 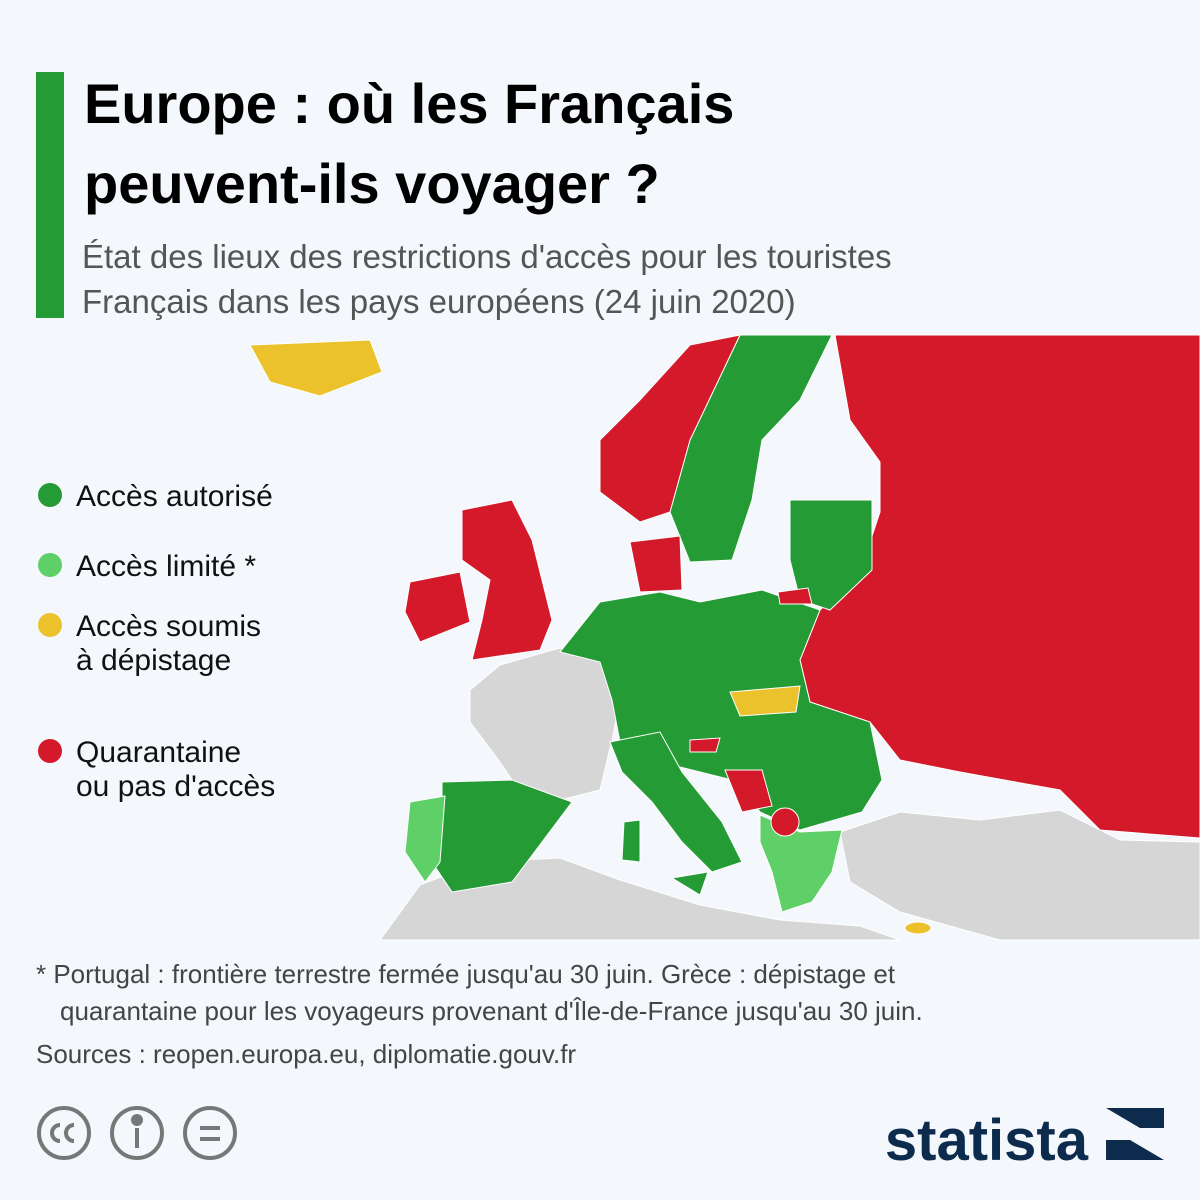 I want to click on sardinia, so click(x=631, y=841).